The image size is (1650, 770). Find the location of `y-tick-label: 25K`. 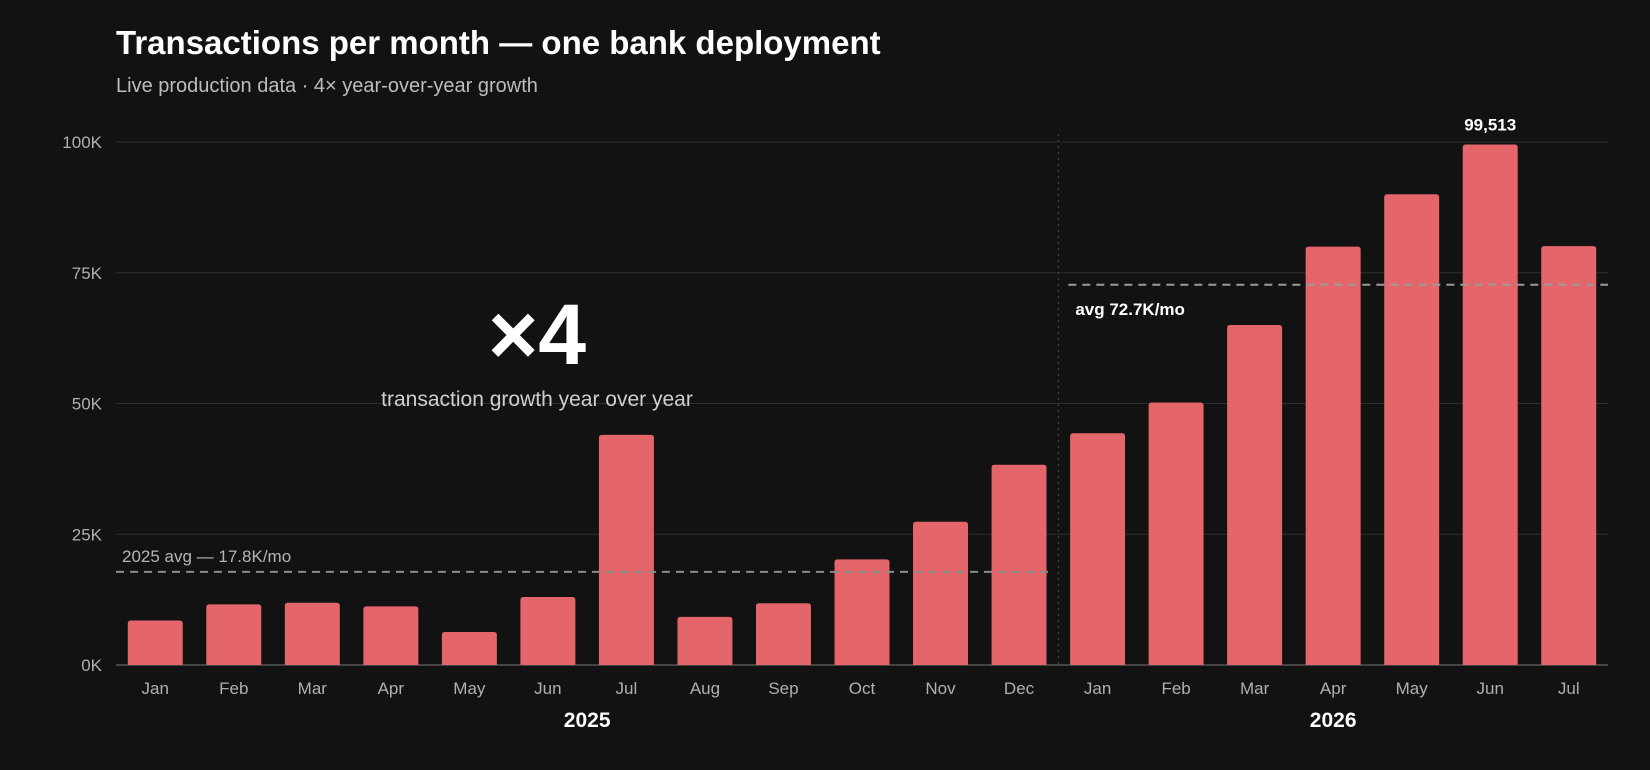

y-tick-label: 25K is located at coordinates (87, 534).